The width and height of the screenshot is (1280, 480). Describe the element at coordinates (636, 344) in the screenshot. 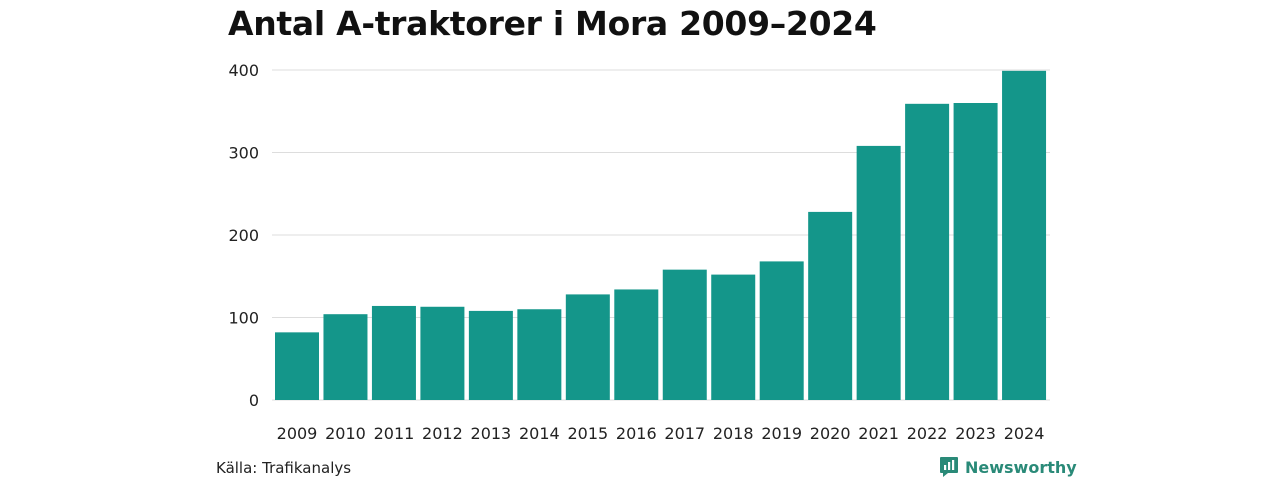

I see `bar-2016` at that location.